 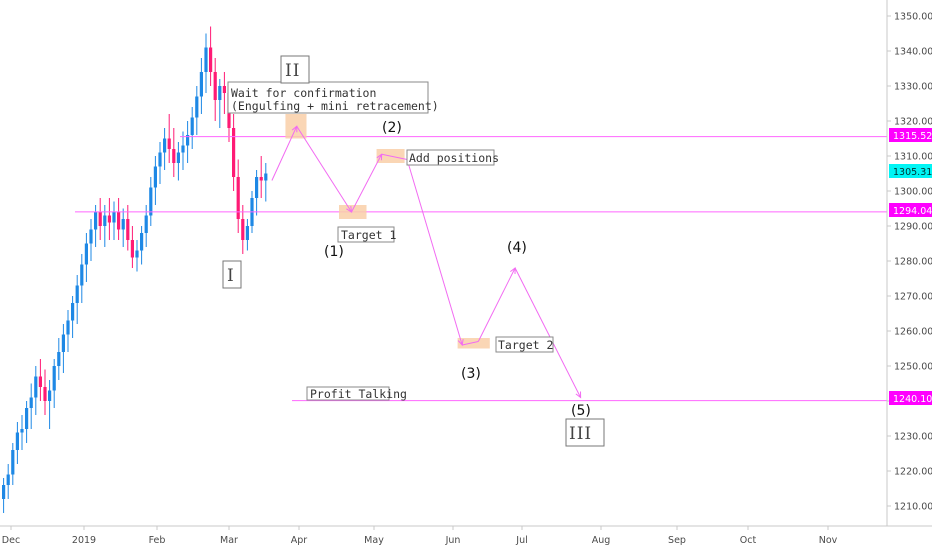 What do you see at coordinates (913, 122) in the screenshot?
I see `y-tick-label: 1320.000` at bounding box center [913, 122].